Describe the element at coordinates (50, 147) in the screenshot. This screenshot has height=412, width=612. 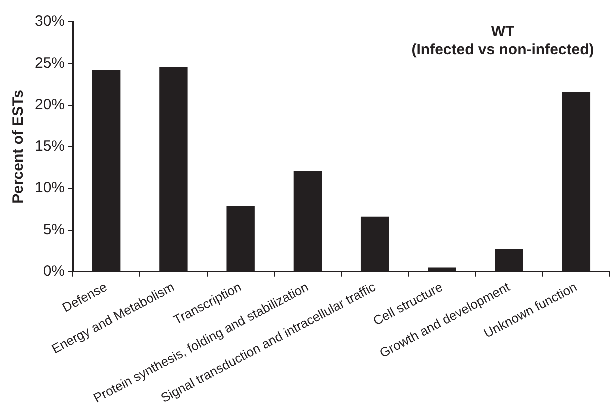
I see `y-tick-label: 15%` at that location.